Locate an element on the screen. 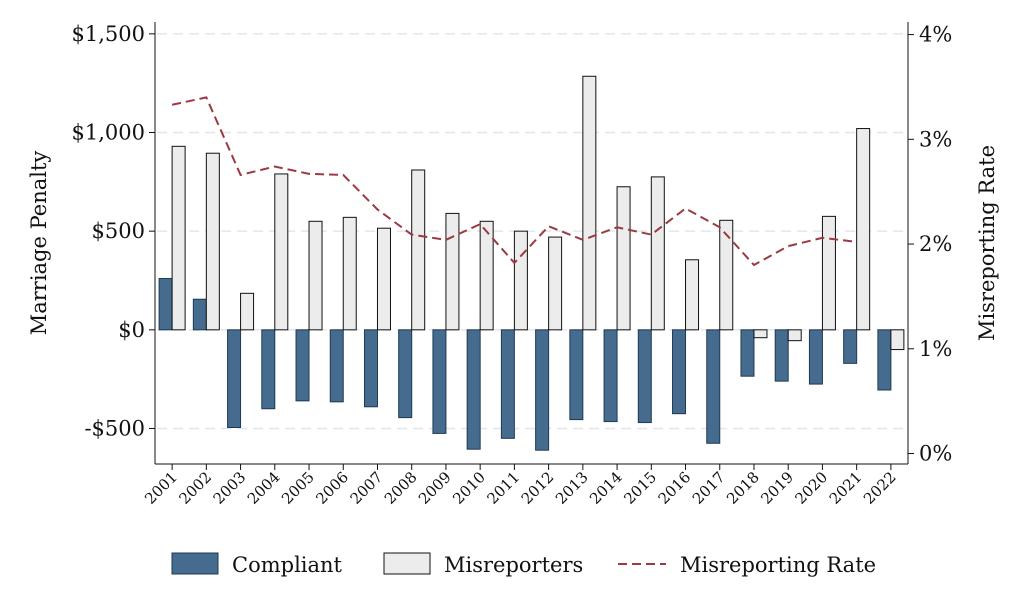 The image size is (1025, 615). bar-misreporters-2011 is located at coordinates (520, 280).